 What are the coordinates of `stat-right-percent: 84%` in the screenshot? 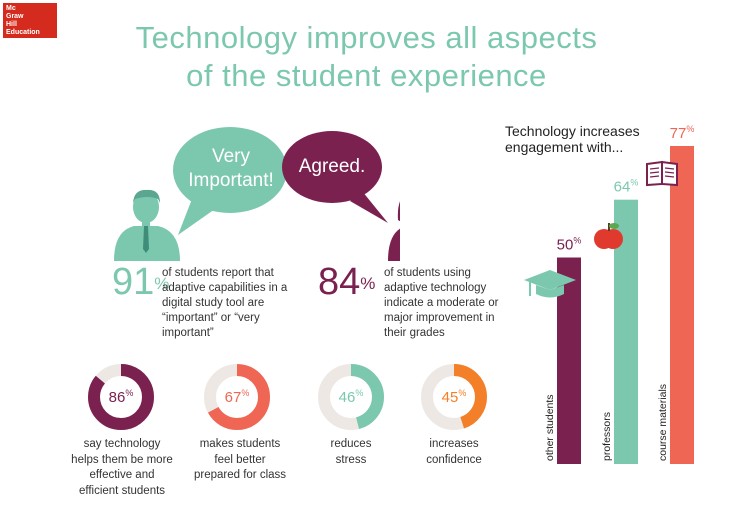 It's located at (346, 282).